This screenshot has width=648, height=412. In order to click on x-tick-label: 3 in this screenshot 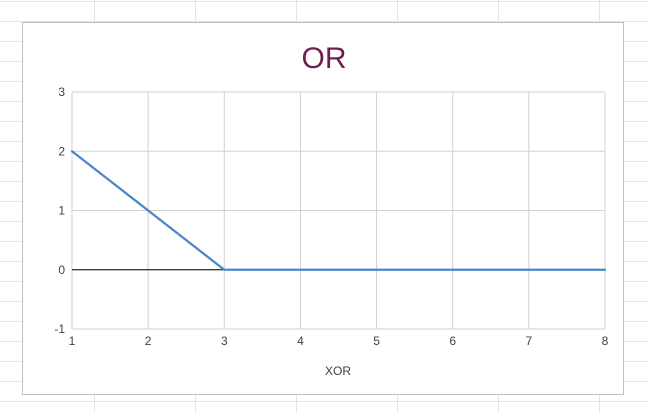, I will do `click(224, 341)`.